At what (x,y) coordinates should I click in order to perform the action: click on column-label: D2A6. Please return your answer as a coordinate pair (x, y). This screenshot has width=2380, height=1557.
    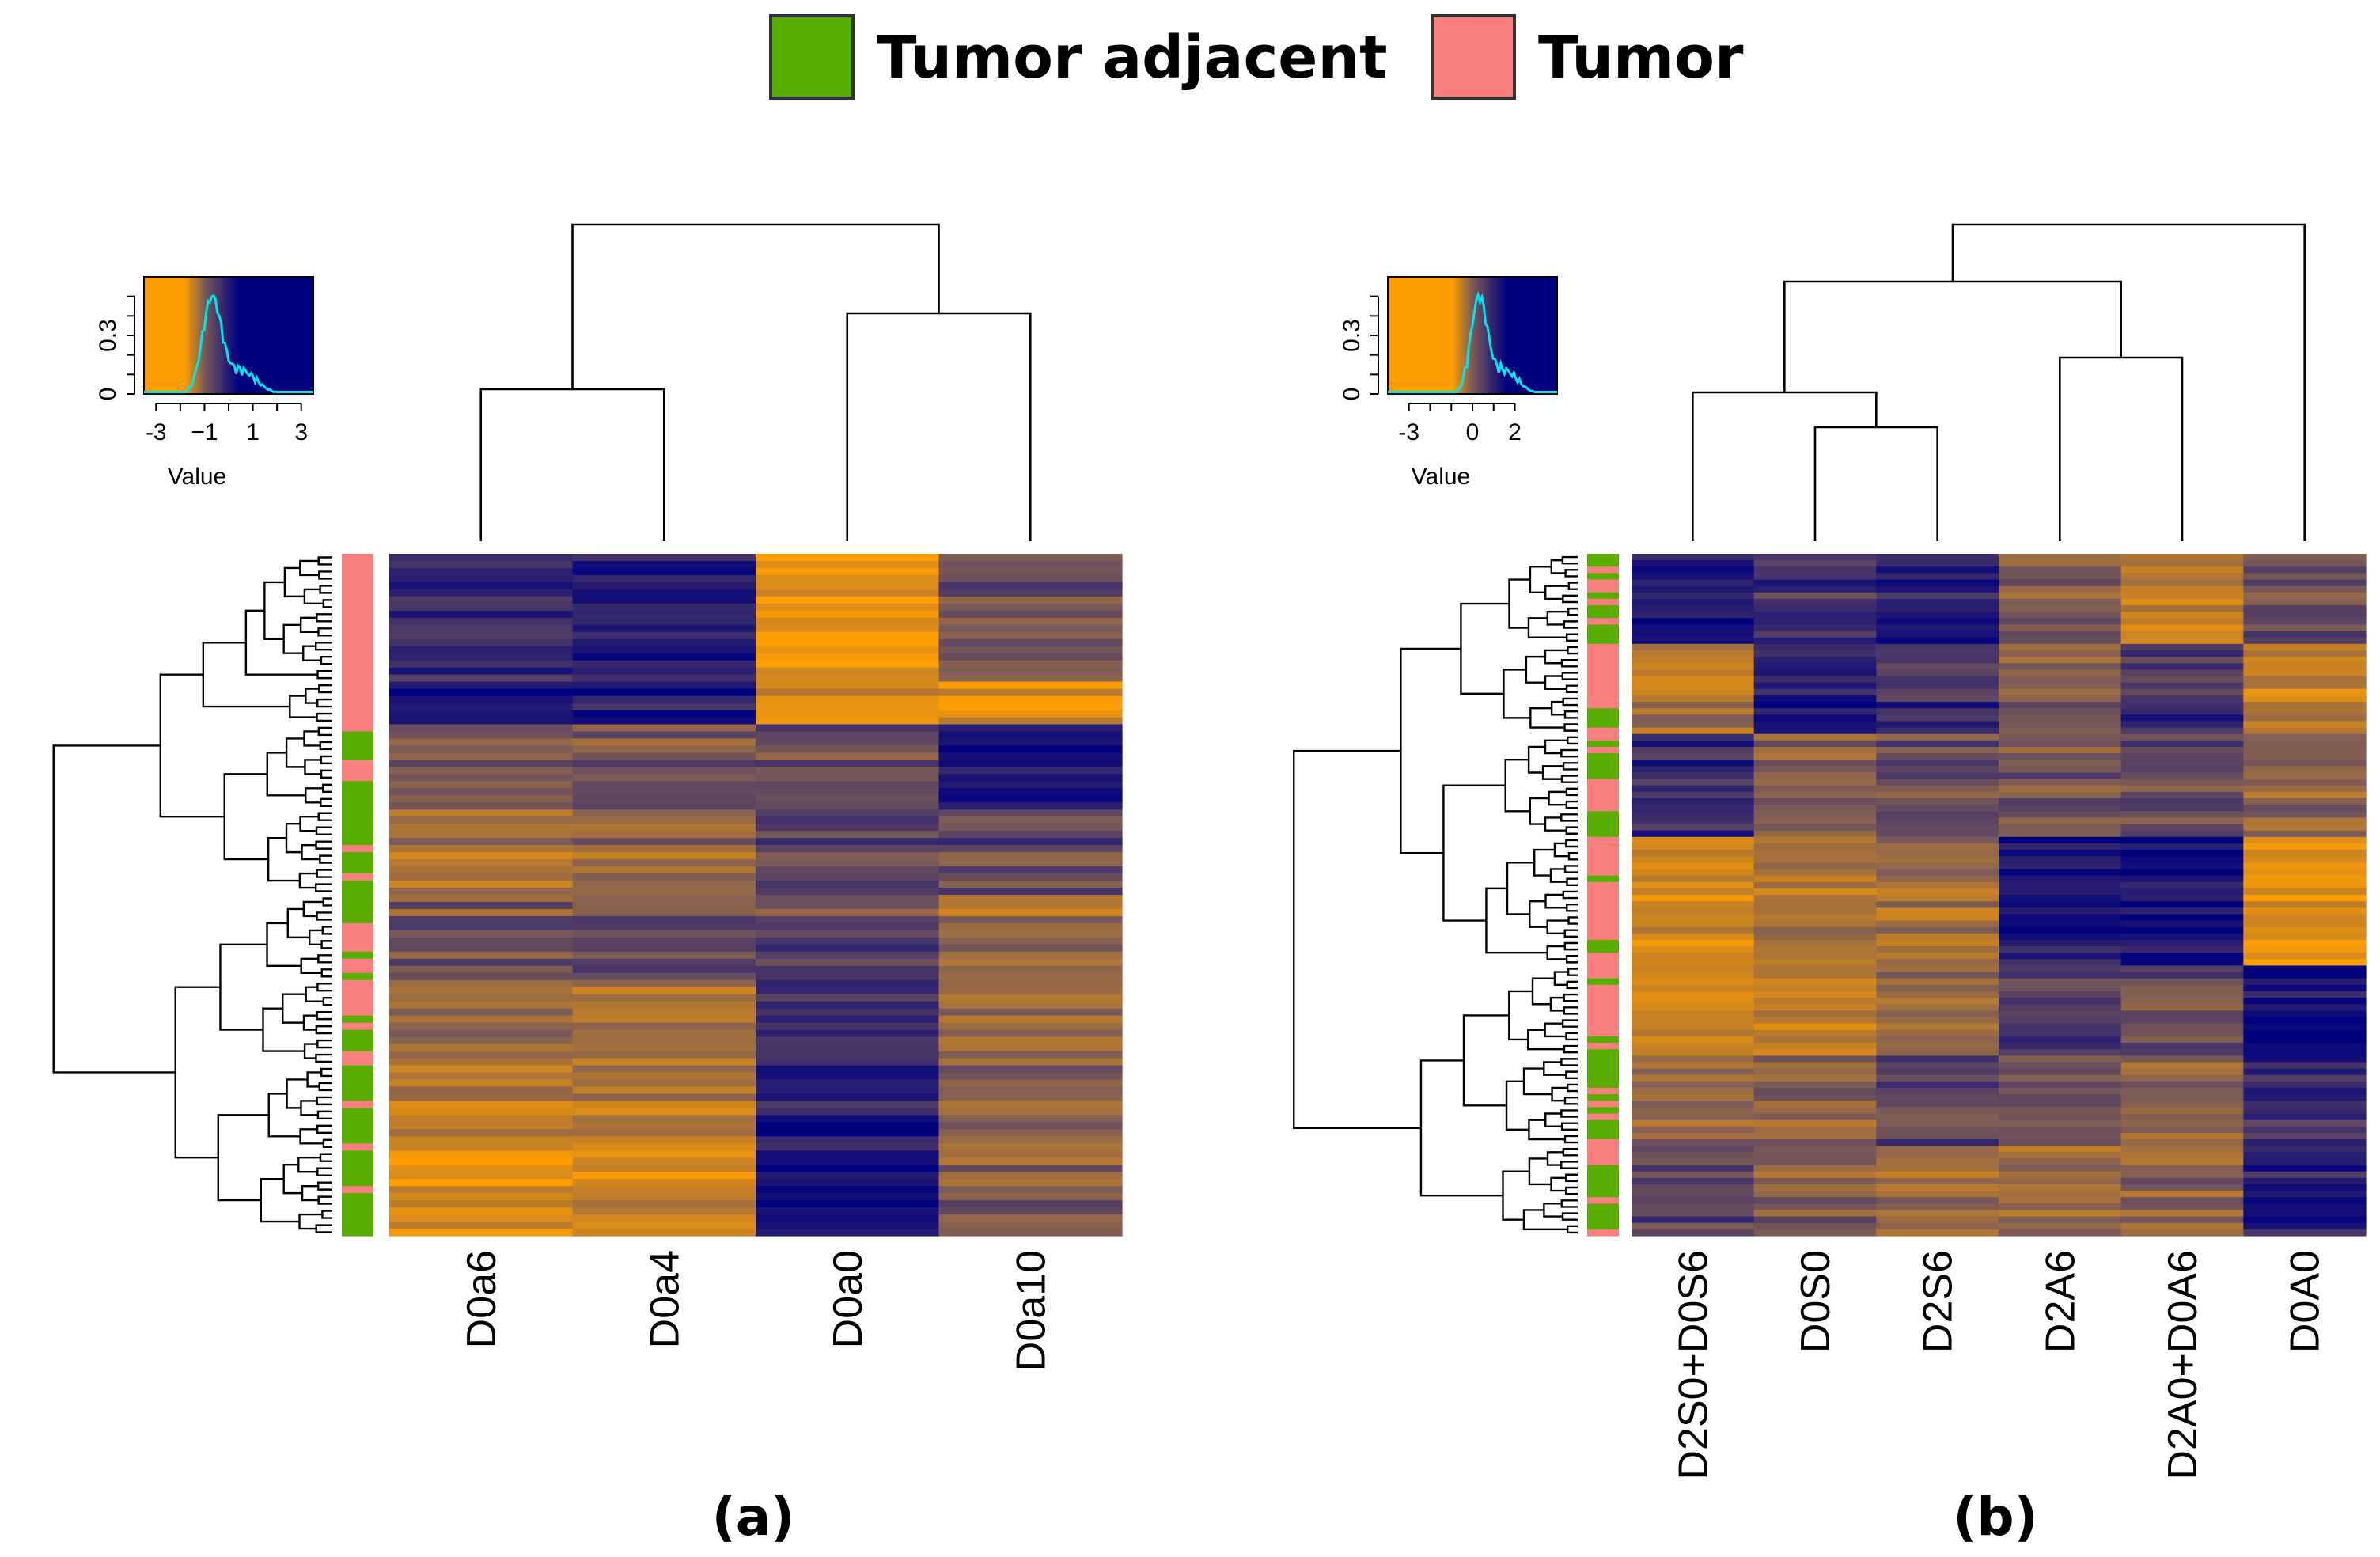
    Looking at the image, I should click on (2060, 1301).